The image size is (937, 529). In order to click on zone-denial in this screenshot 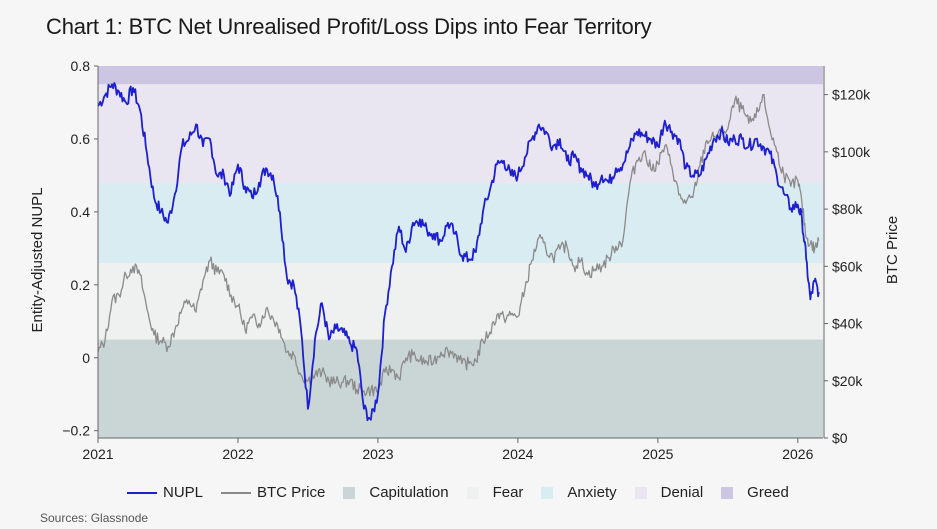, I will do `click(460, 133)`.